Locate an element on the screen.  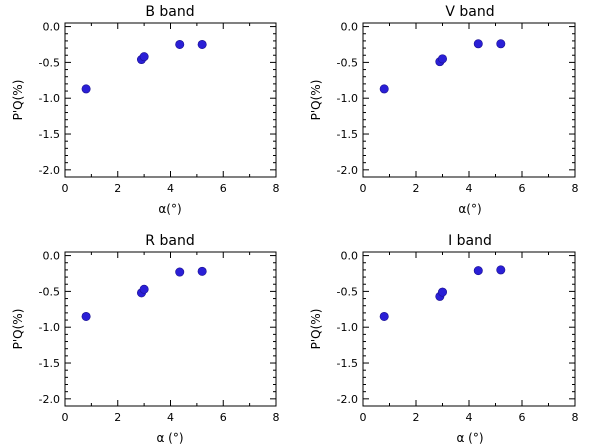
panel-title: R band is located at coordinates (169, 241).